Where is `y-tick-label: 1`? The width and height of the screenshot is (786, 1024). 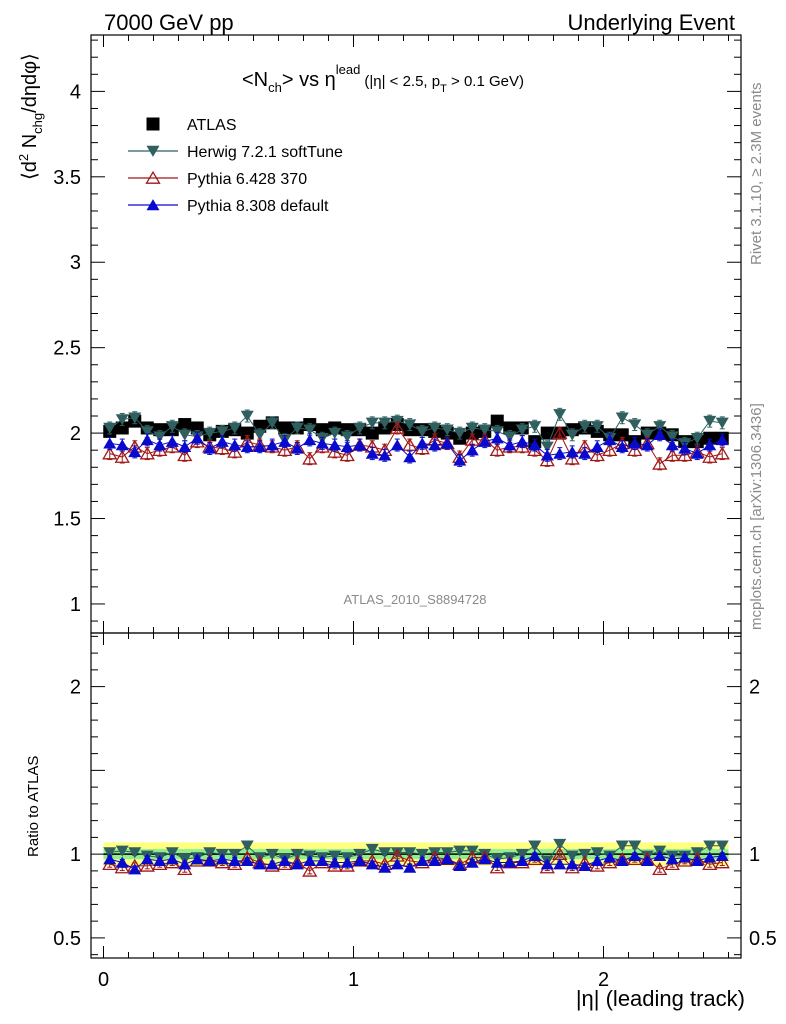
y-tick-label: 1 is located at coordinates (75, 855).